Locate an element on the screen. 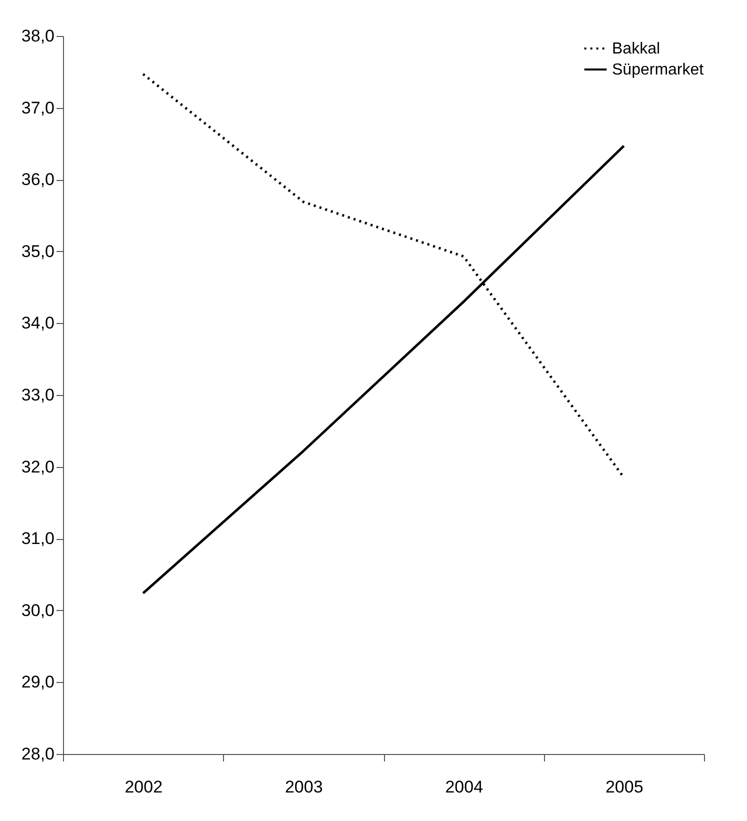 The image size is (747, 821). y-tick-label: 28,0 is located at coordinates (37, 754).